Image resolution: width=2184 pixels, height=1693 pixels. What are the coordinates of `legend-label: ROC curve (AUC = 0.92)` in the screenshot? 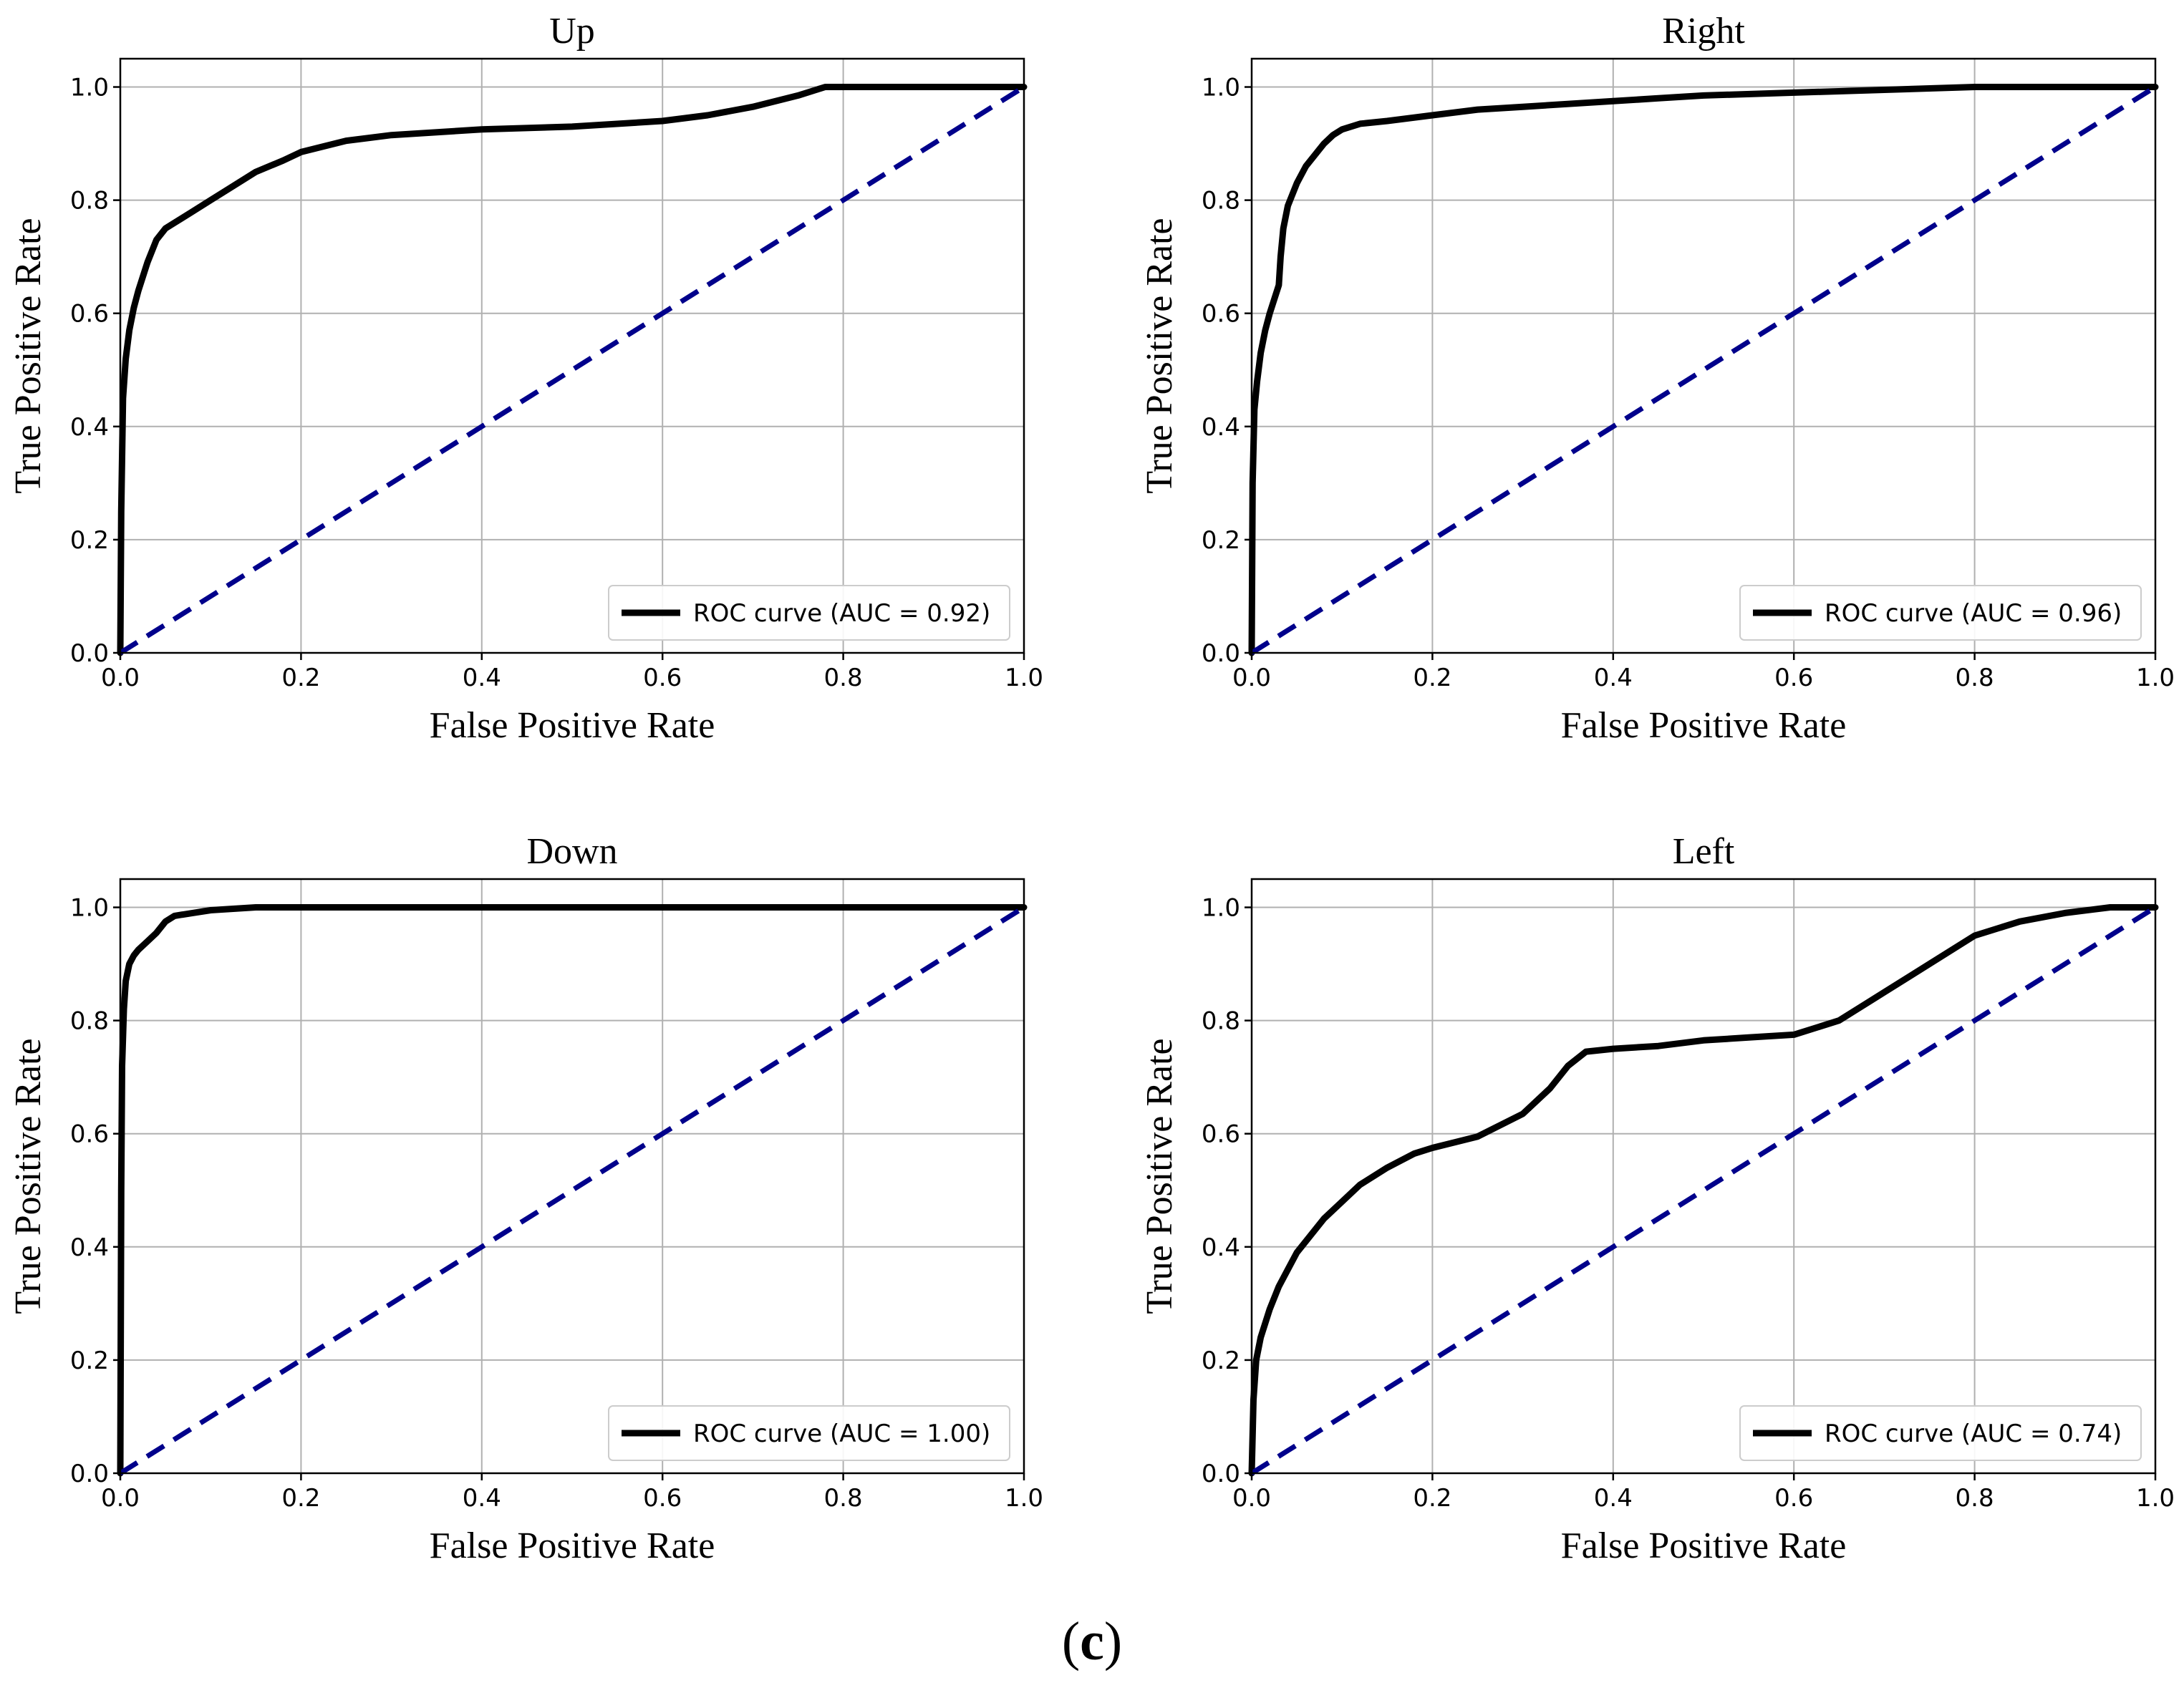 It's located at (841, 613).